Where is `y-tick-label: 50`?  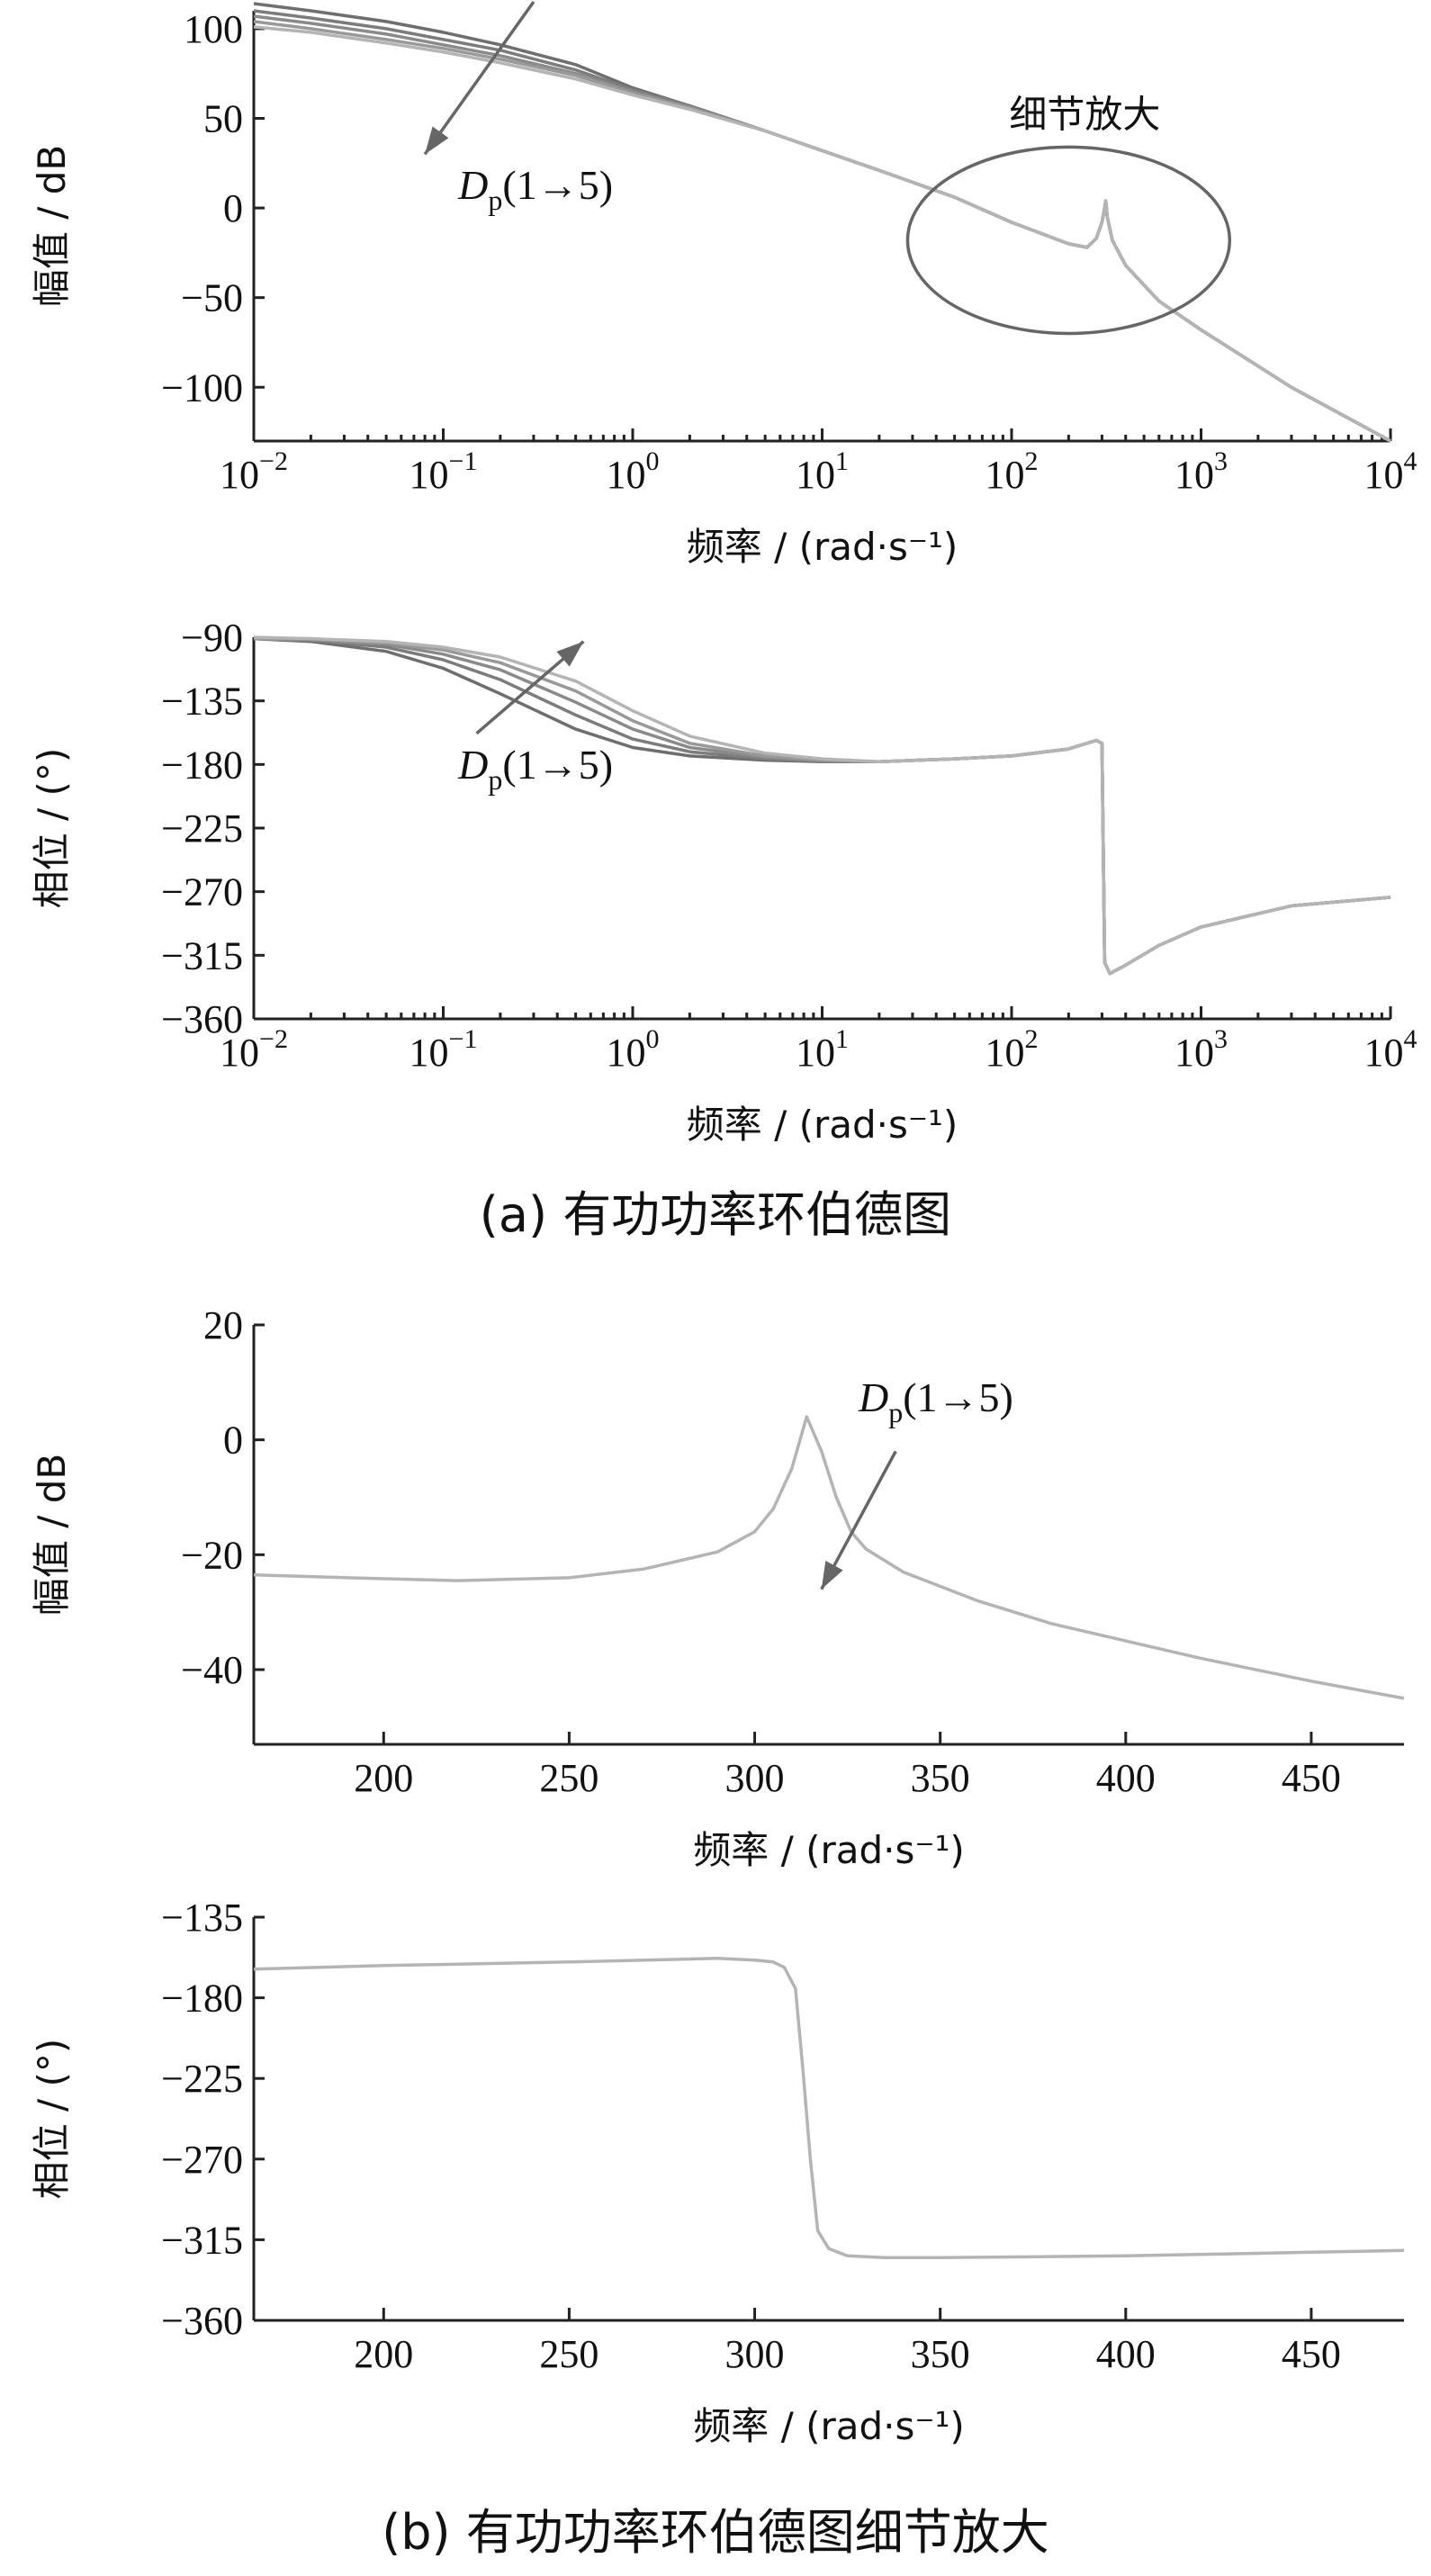 y-tick-label: 50 is located at coordinates (223, 119).